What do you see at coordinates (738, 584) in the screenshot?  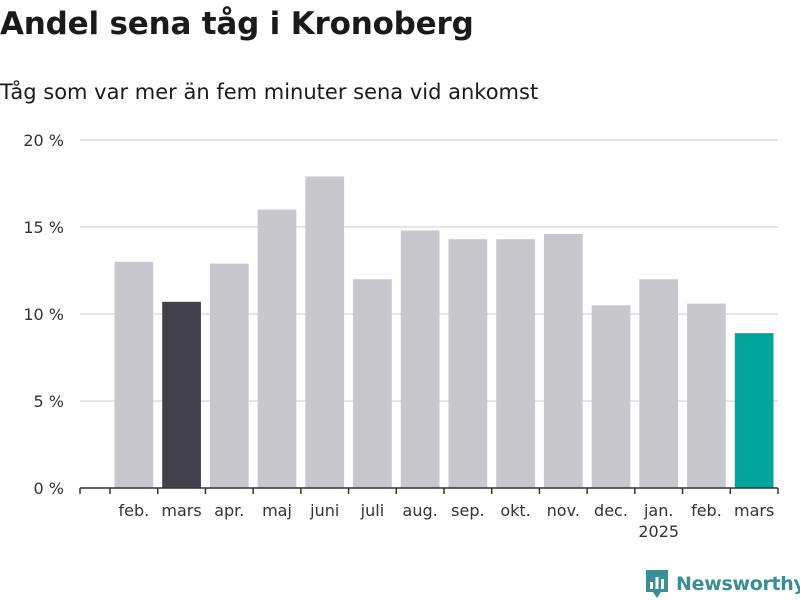 I see `logo-text: Newsworthy` at bounding box center [738, 584].